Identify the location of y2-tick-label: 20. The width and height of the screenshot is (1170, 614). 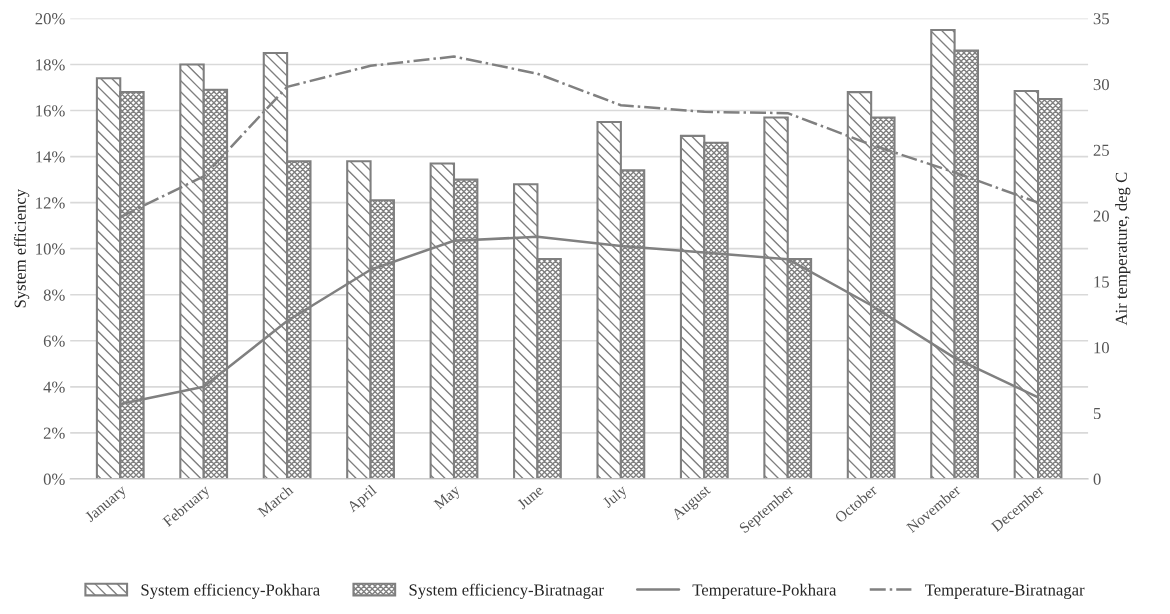
(1101, 216).